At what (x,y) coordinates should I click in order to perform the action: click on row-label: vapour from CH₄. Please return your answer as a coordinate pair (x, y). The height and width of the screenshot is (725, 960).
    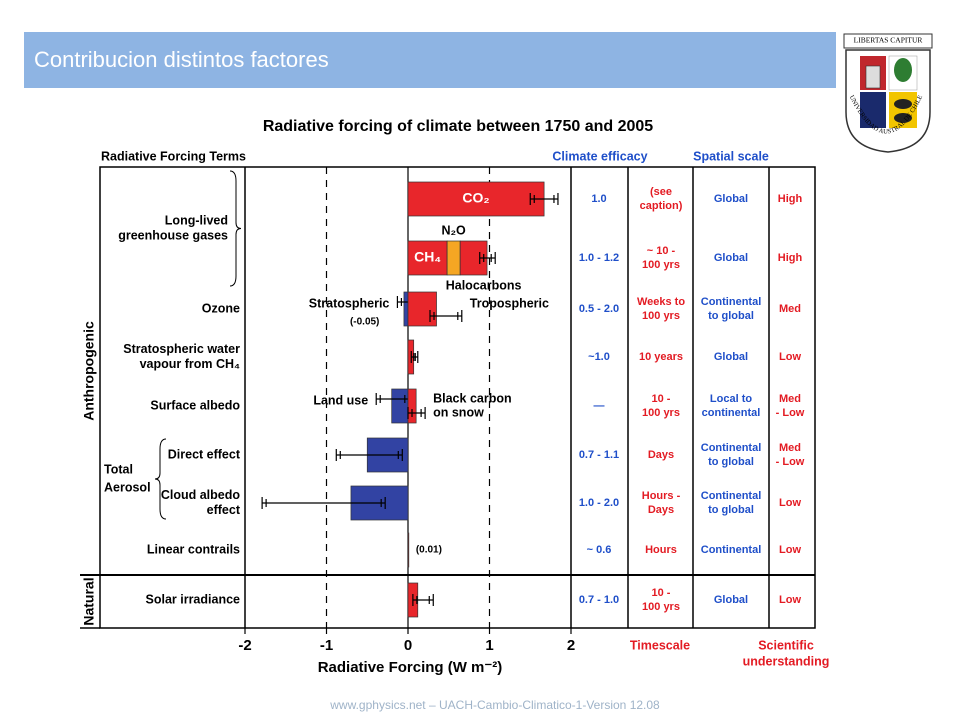
    Looking at the image, I should click on (190, 364).